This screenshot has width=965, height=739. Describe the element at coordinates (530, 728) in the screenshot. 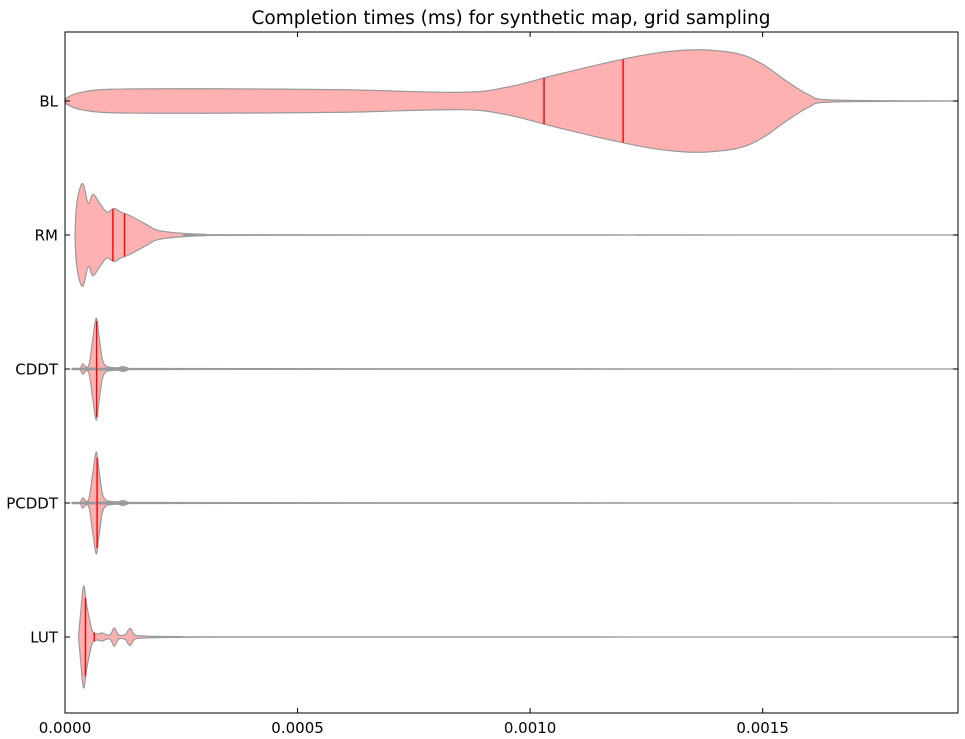

I see `x-tick-label: 0.0010` at that location.